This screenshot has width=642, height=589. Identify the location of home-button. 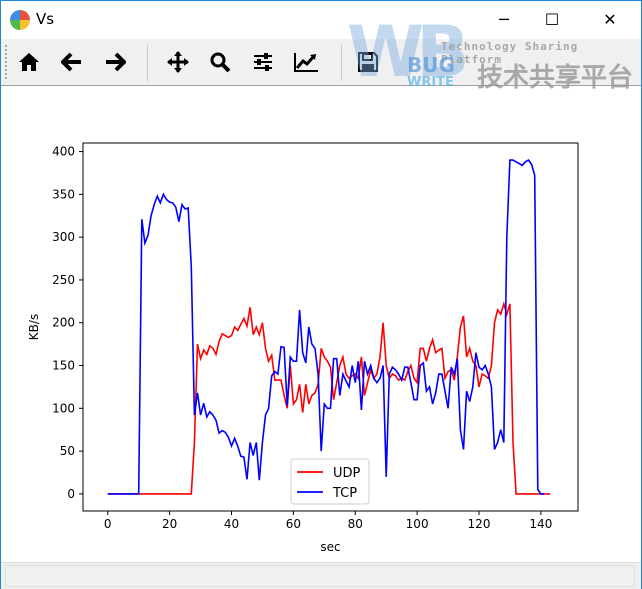
(29, 62).